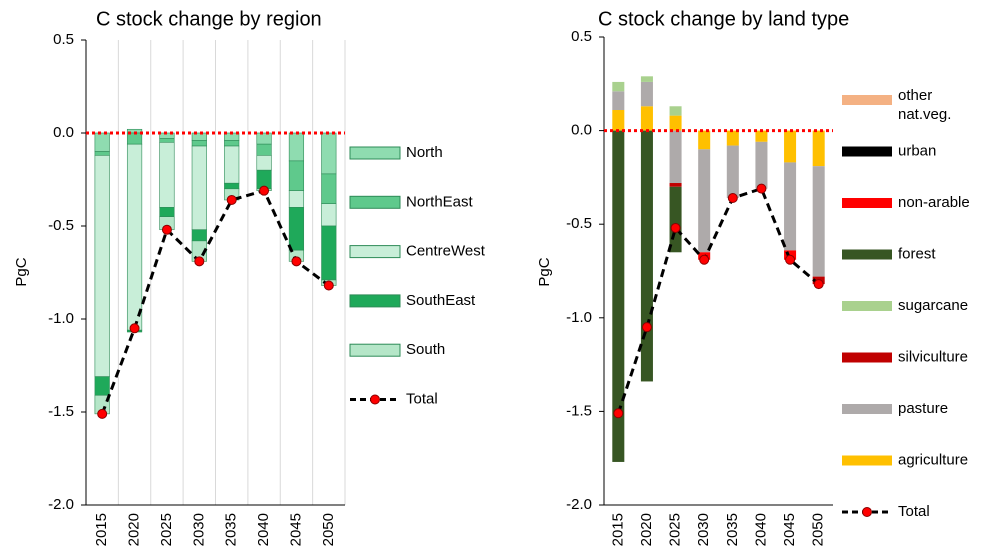 The height and width of the screenshot is (560, 988). I want to click on legend-label: sugarcane, so click(933, 305).